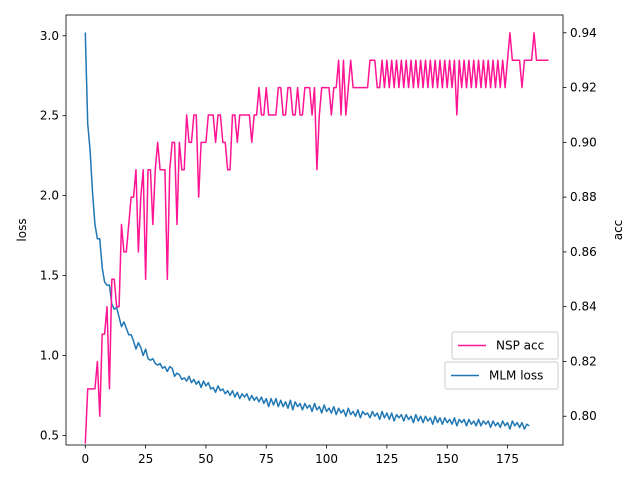  I want to click on legend-box-mlm: MLM loss, so click(501, 375).